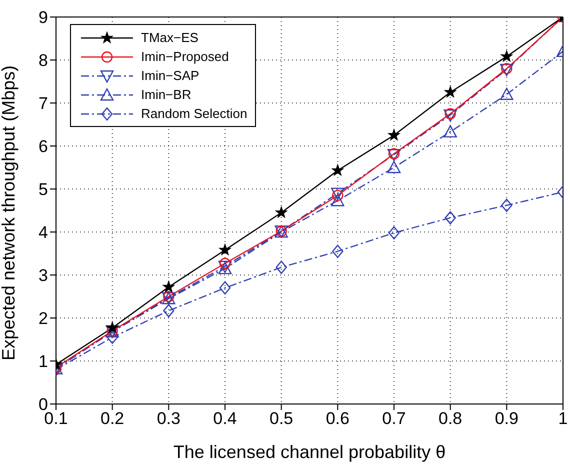 This screenshot has width=570, height=468. Describe the element at coordinates (563, 418) in the screenshot. I see `x-tick-label: 1` at that location.